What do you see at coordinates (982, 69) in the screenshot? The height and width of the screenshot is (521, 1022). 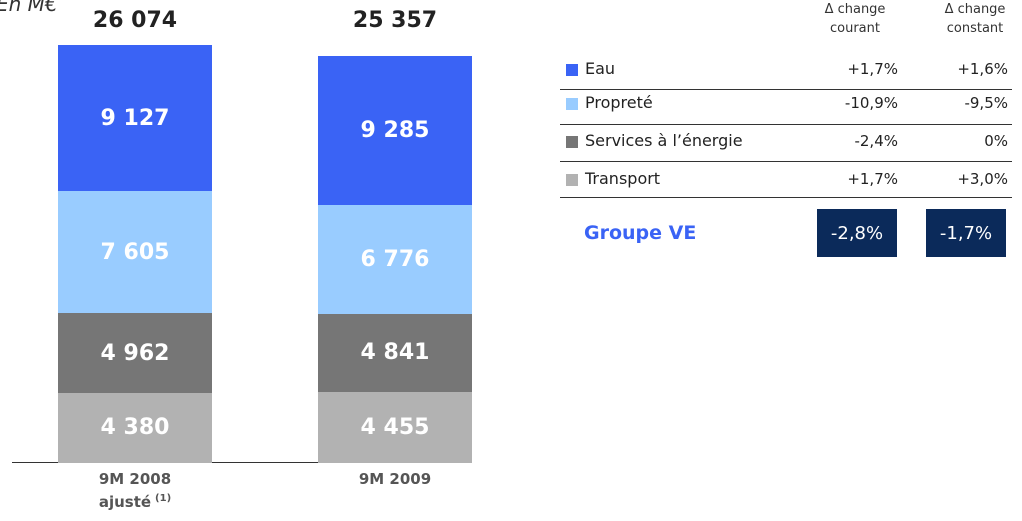 I see `table-cell: +1,6%` at bounding box center [982, 69].